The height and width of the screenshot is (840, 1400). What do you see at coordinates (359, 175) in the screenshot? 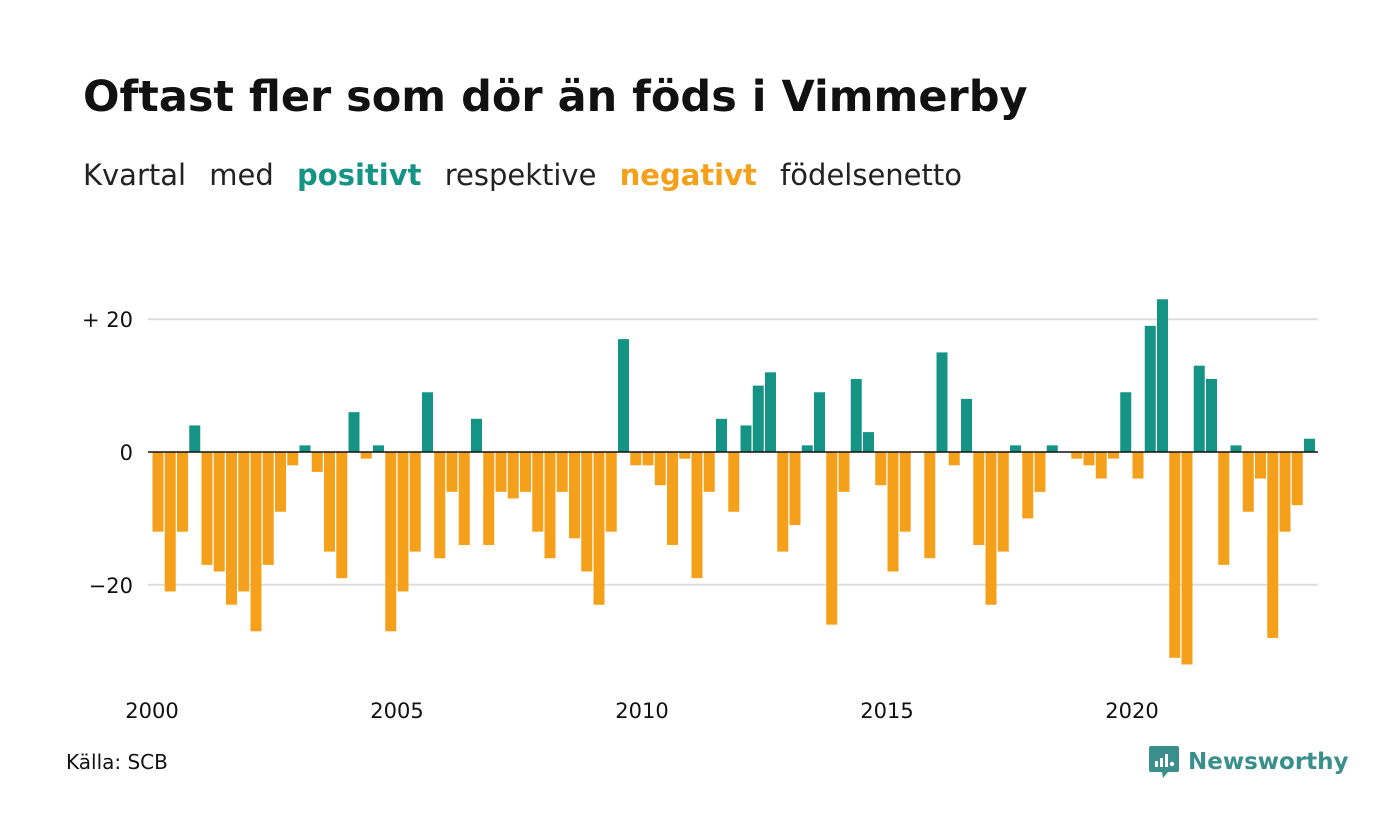
I see `subtitle-positive-label: positivt` at bounding box center [359, 175].